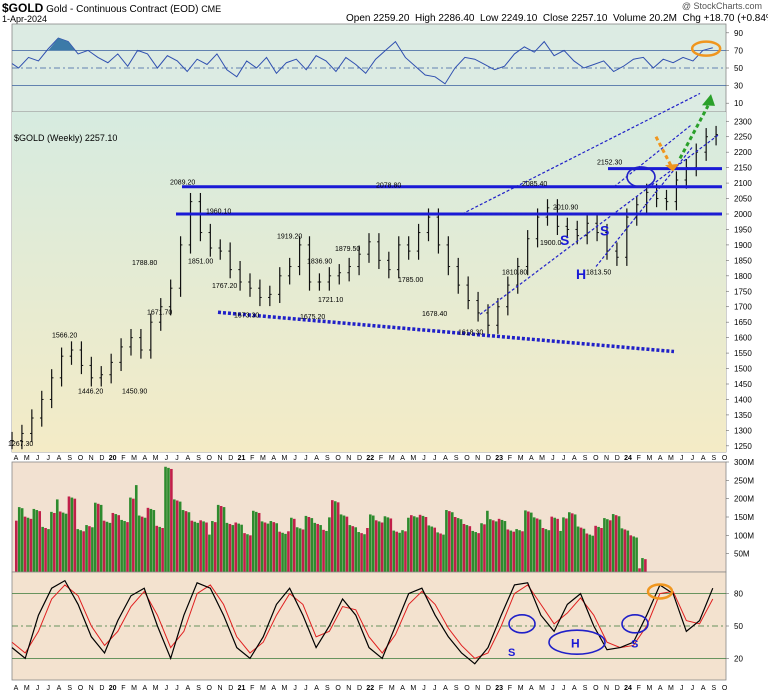 The image size is (768, 696). What do you see at coordinates (660, 591) in the screenshot?
I see `stoch-orange-ellipse` at bounding box center [660, 591].